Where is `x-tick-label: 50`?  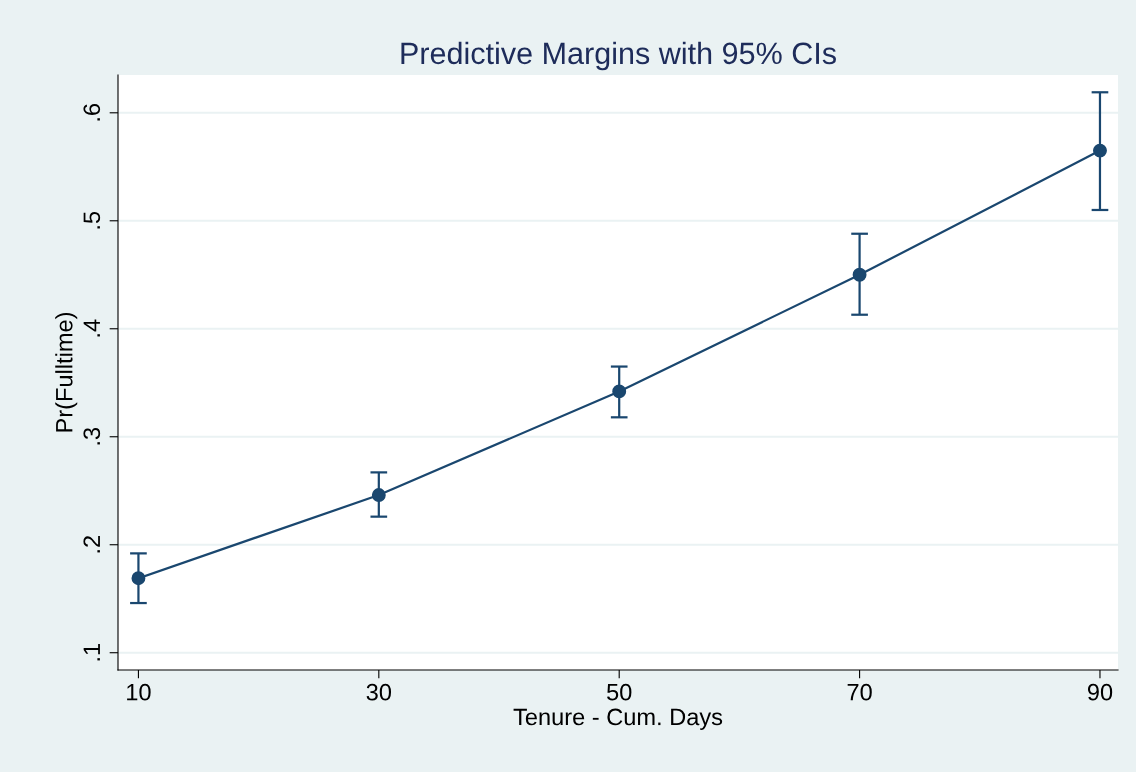
x-tick-label: 50 is located at coordinates (619, 692).